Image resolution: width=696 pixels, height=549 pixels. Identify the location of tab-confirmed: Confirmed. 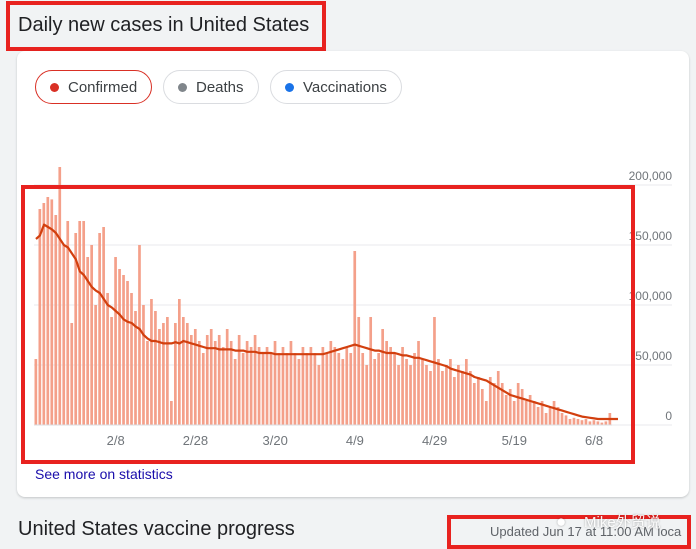
(94, 87).